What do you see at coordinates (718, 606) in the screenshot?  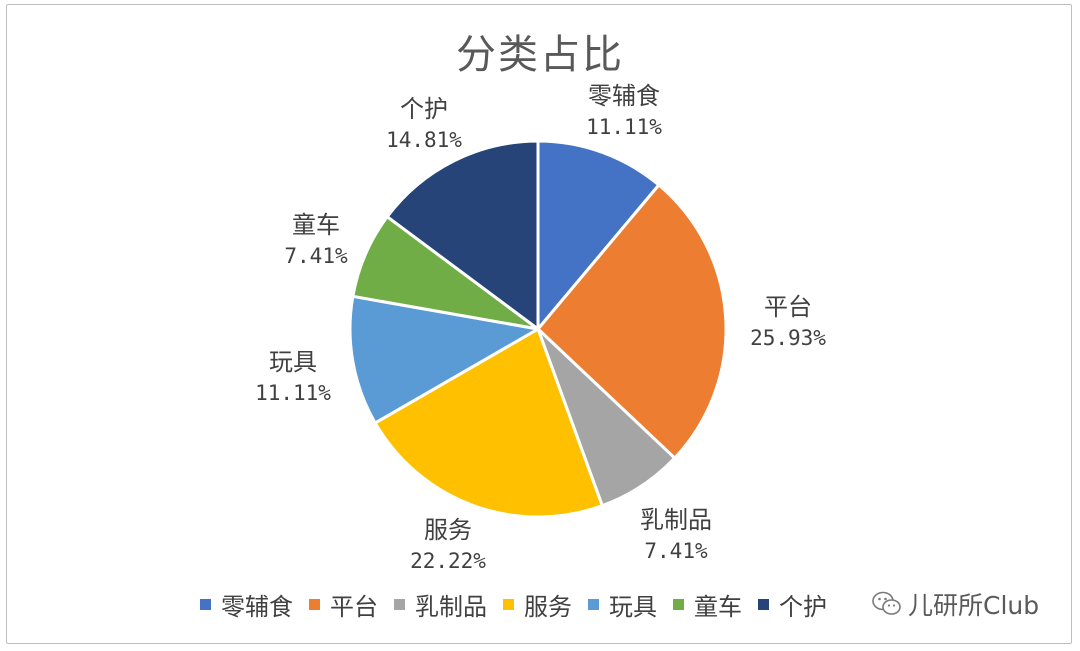 I see `legend-label: 童车` at bounding box center [718, 606].